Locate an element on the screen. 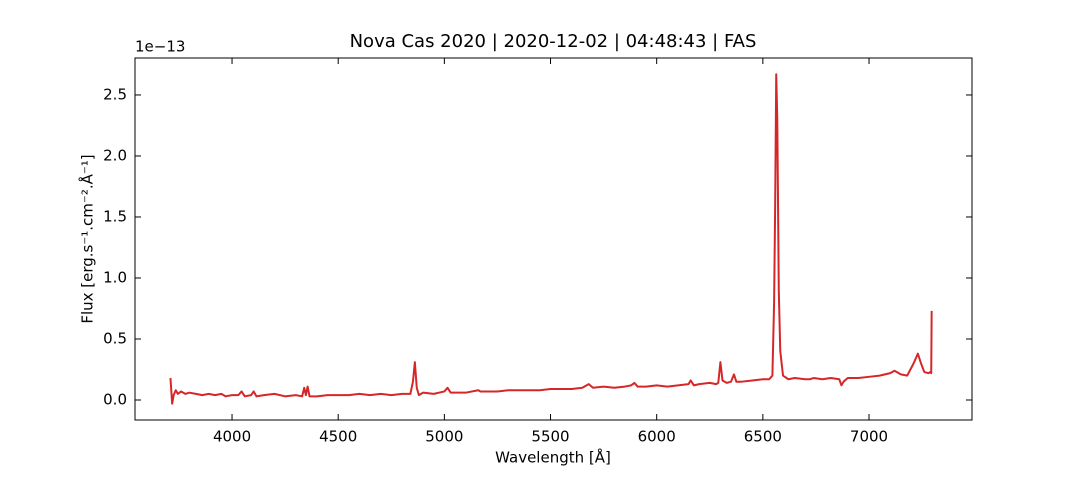 The width and height of the screenshot is (1080, 480). x-tick-label: 6500 is located at coordinates (763, 437).